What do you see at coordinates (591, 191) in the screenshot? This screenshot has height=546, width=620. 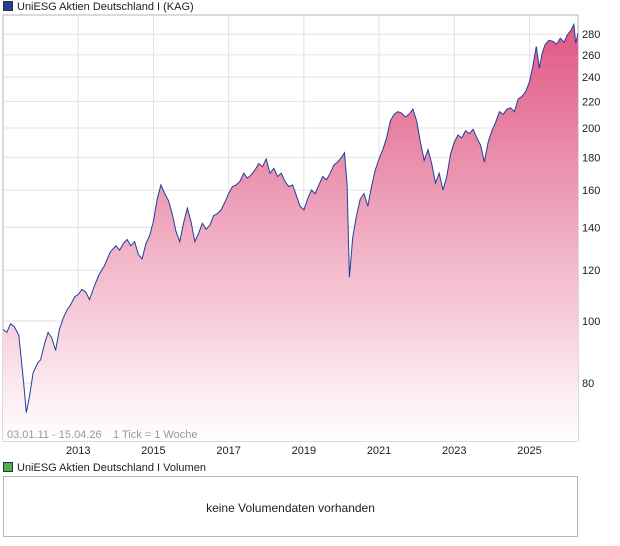 I see `y-tick-label: 160` at bounding box center [591, 191].